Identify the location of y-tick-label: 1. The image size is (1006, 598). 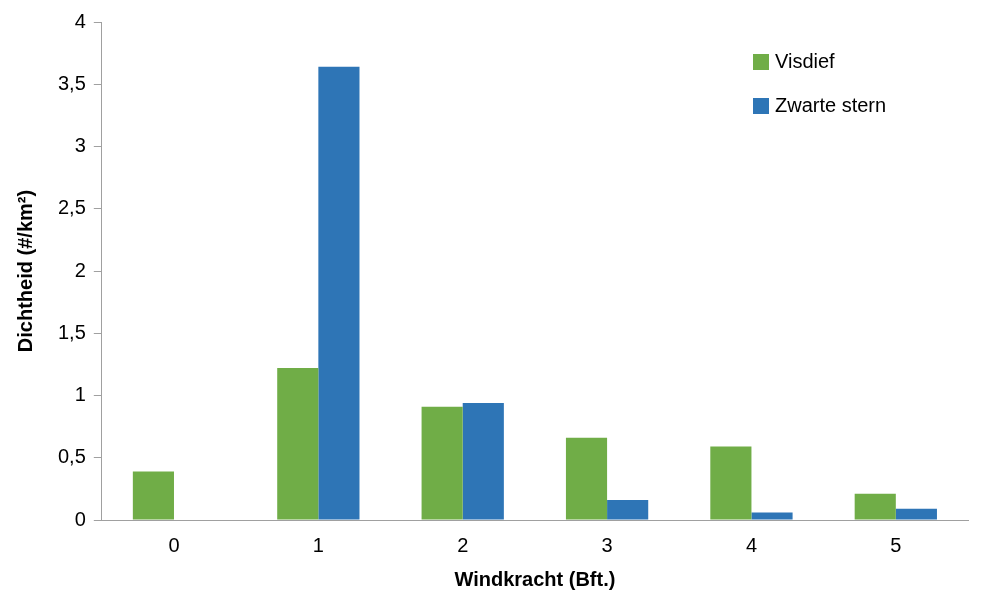
(80, 394).